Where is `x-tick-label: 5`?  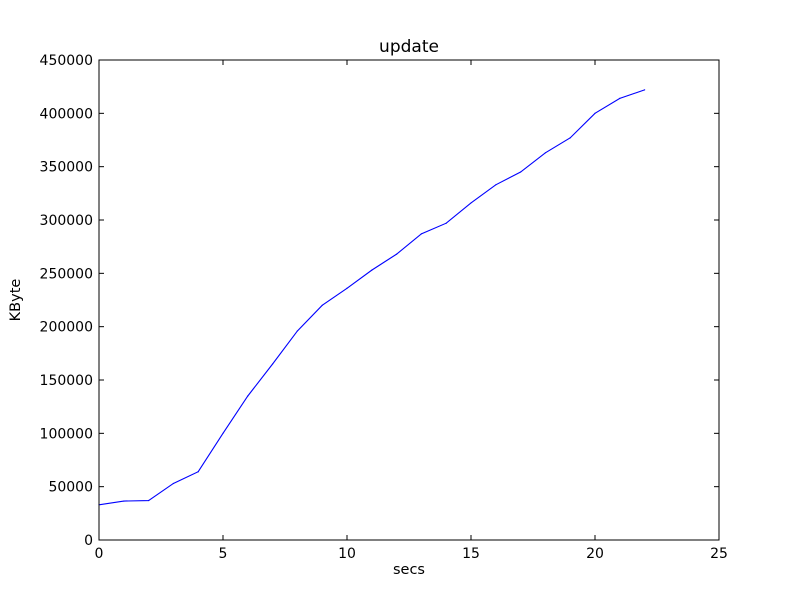
x-tick-label: 5 is located at coordinates (223, 554).